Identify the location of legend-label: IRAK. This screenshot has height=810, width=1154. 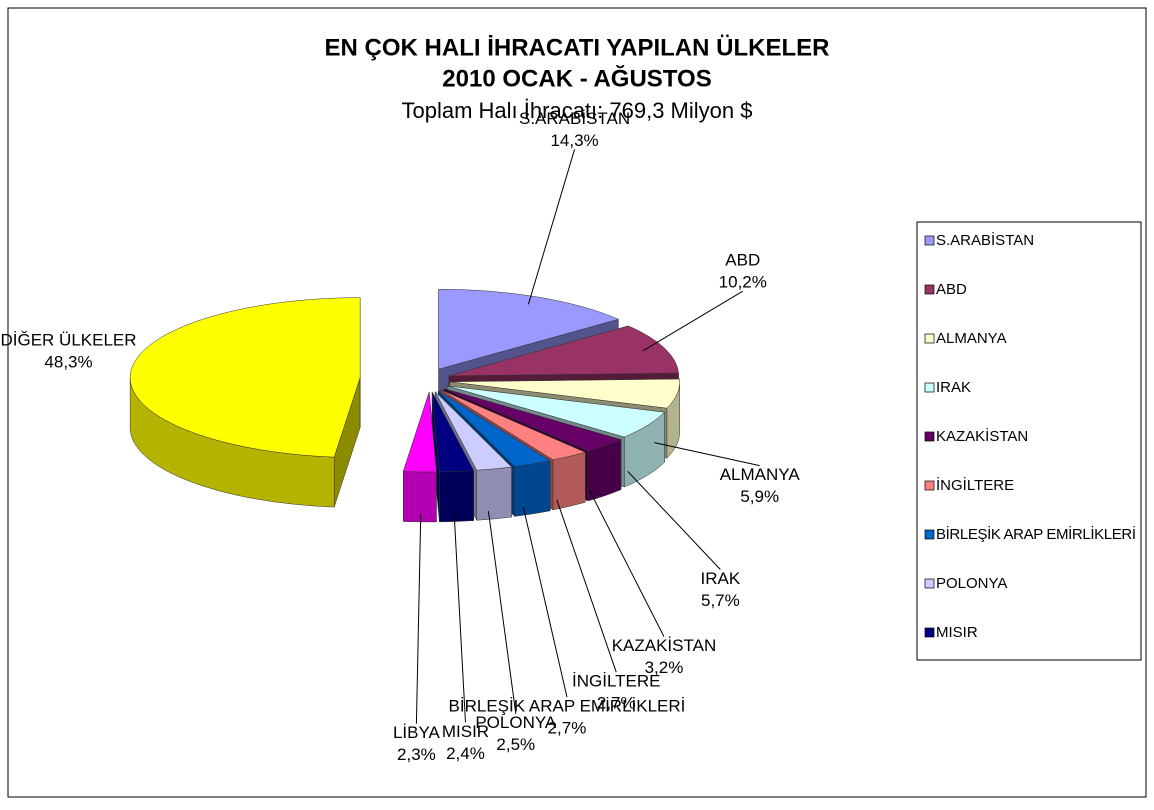
(953, 387).